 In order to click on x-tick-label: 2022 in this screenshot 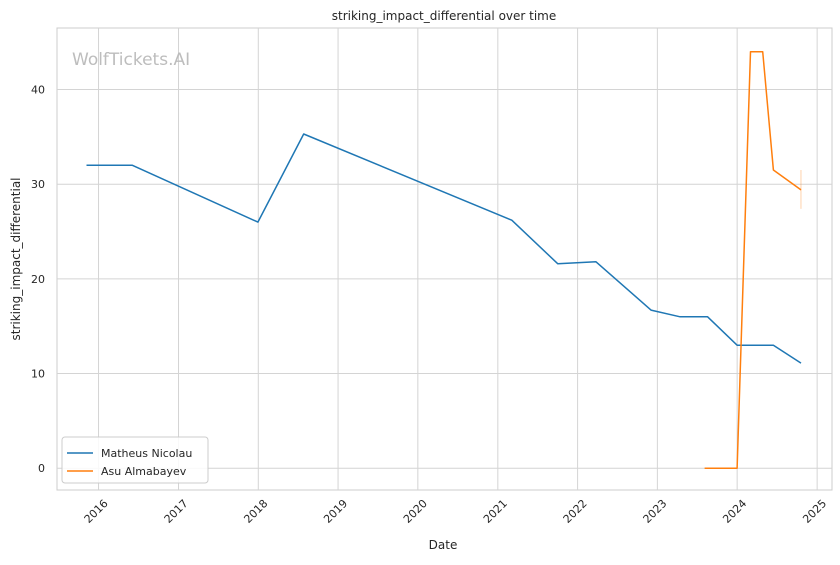, I will do `click(575, 511)`.